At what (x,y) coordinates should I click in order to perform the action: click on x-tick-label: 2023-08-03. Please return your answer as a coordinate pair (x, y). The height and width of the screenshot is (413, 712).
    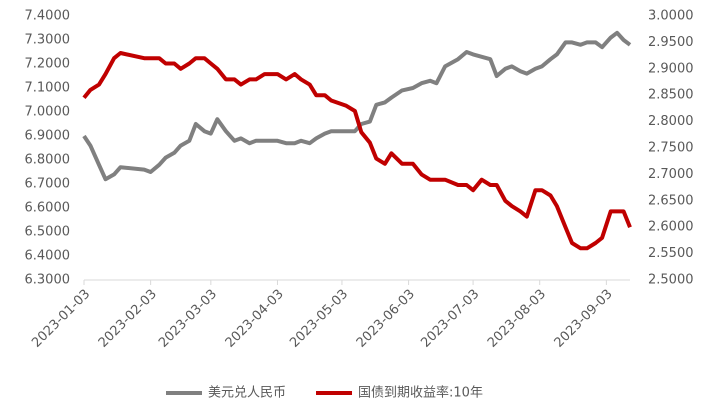
    Looking at the image, I should click on (517, 319).